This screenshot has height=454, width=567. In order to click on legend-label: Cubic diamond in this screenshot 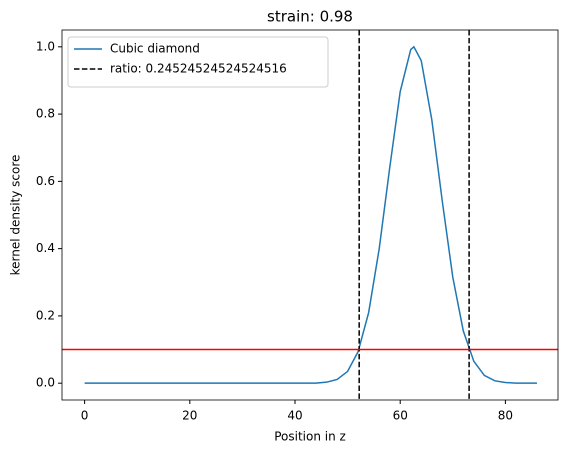, I will do `click(155, 49)`.